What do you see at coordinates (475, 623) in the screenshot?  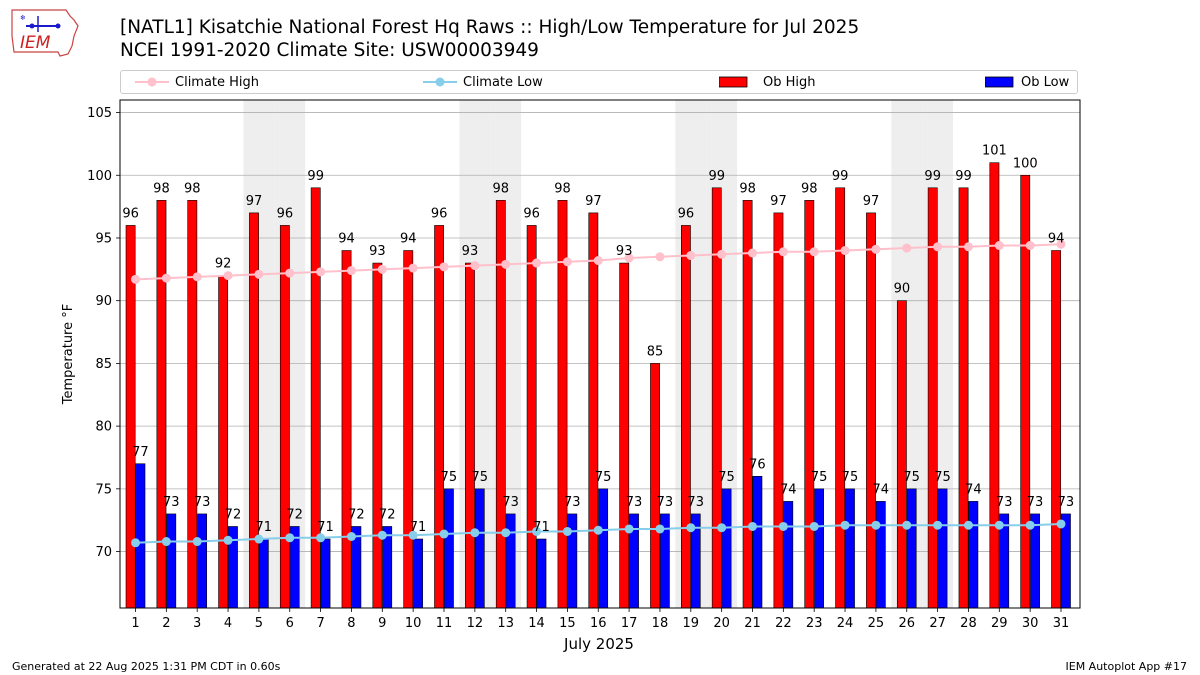 I see `x-tick-label: 12` at bounding box center [475, 623].